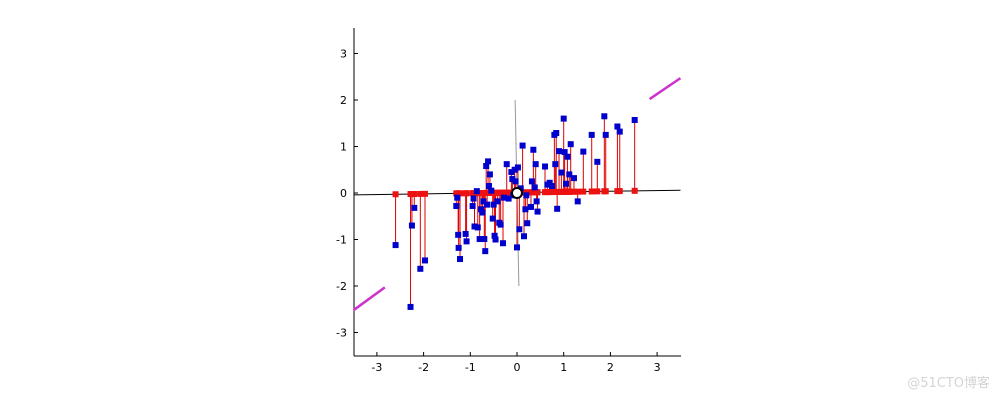  What do you see at coordinates (948, 383) in the screenshot?
I see `watermark: @51CTO博客` at bounding box center [948, 383].